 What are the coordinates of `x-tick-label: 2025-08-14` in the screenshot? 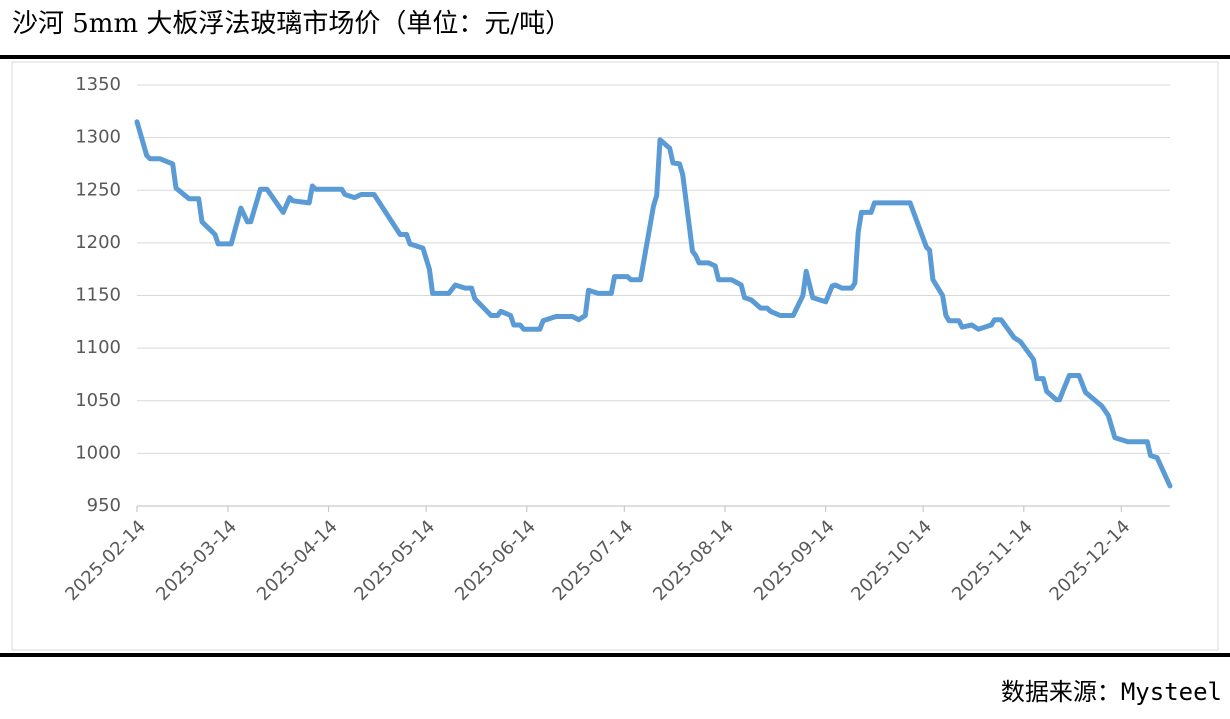 It's located at (693, 560).